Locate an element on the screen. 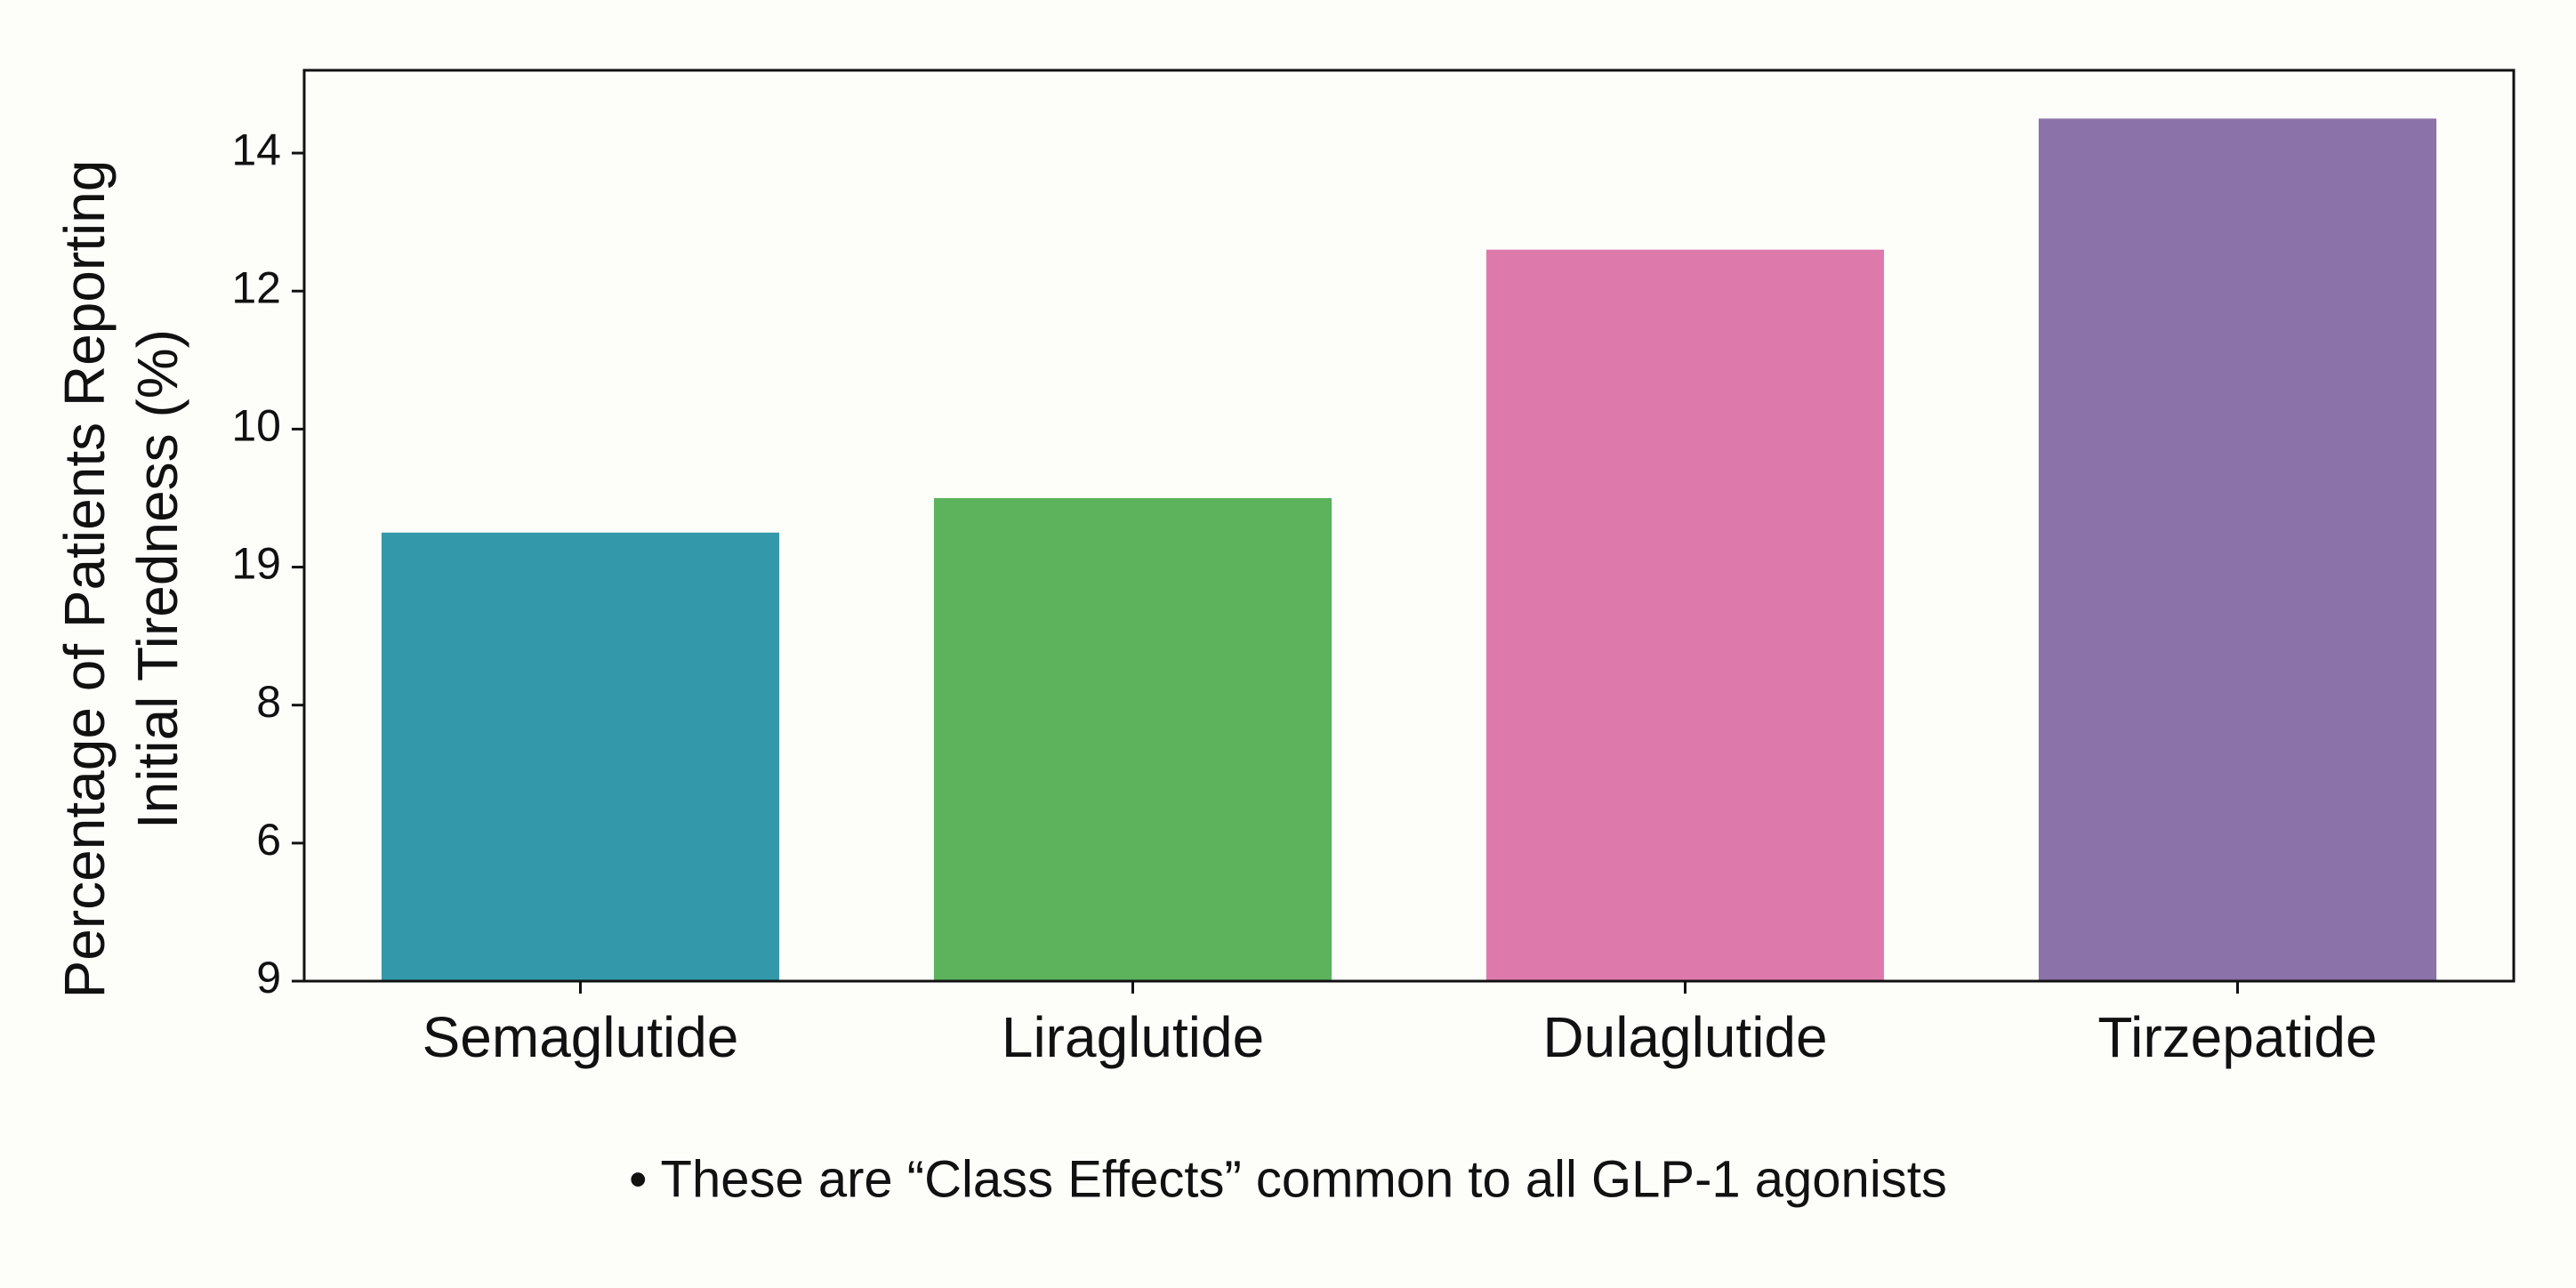  y-axis-label: Initial Tiredness (%) is located at coordinates (157, 579).